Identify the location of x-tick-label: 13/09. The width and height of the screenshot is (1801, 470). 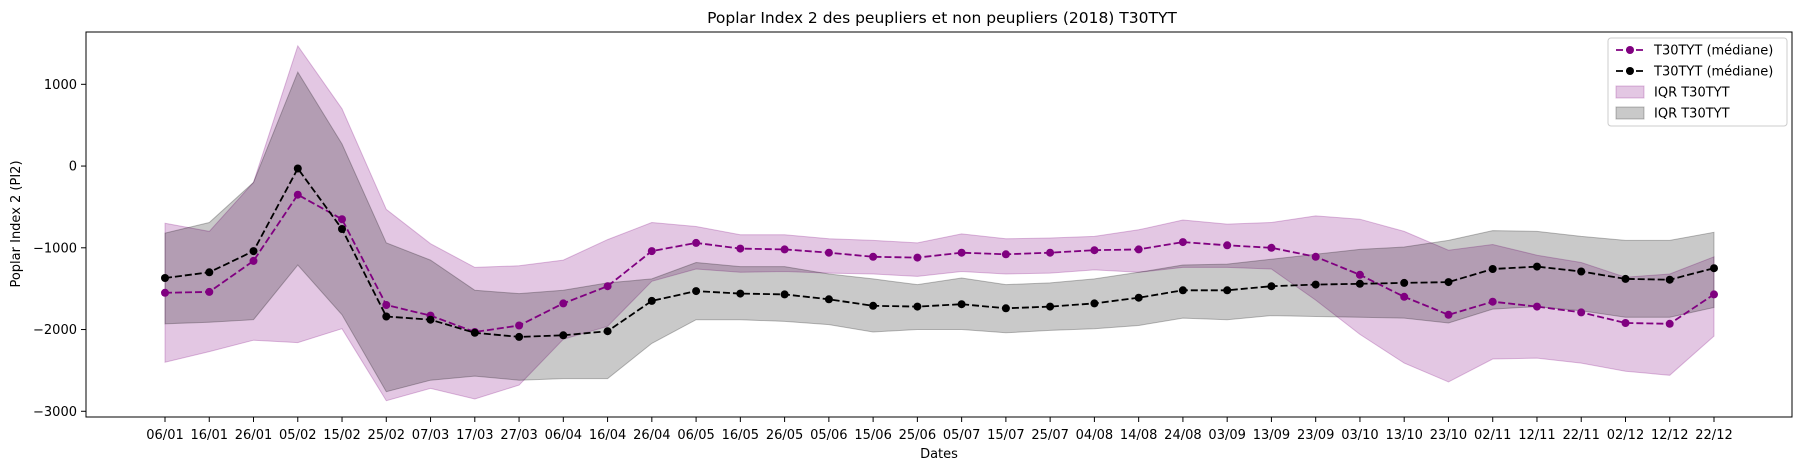
(1271, 435).